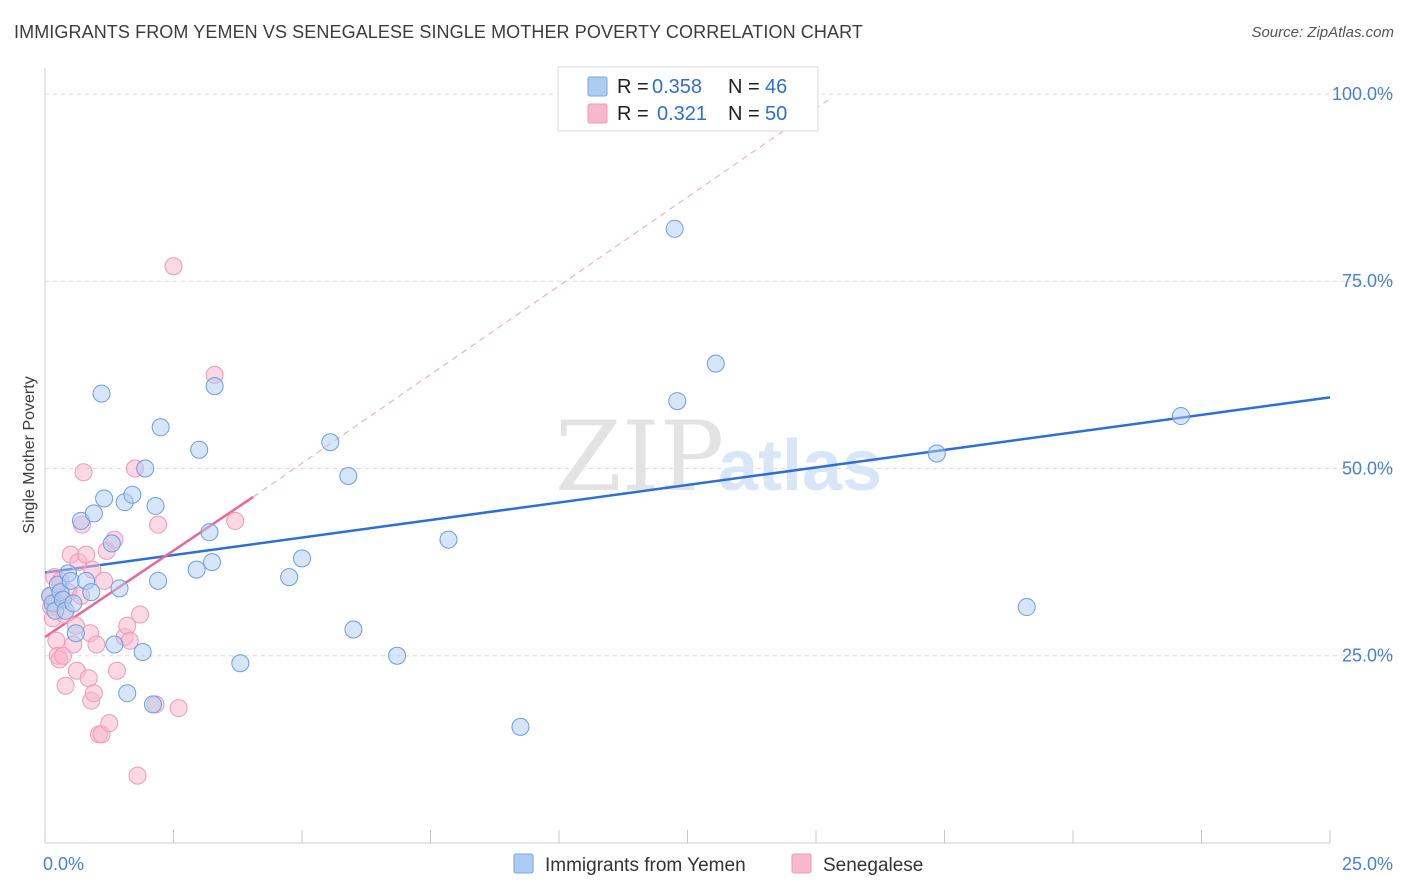 Image resolution: width=1406 pixels, height=892 pixels. Describe the element at coordinates (776, 114) in the screenshot. I see `legend-n-value-2: 50` at that location.